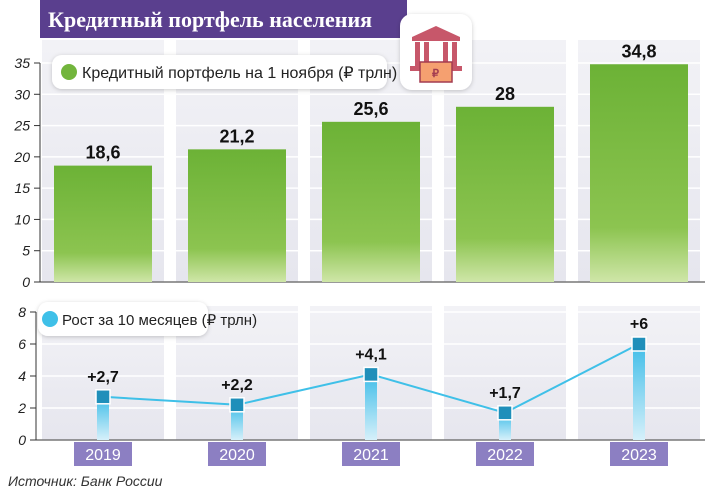  I want to click on page-title: Кредитный портфель населения, so click(210, 19).